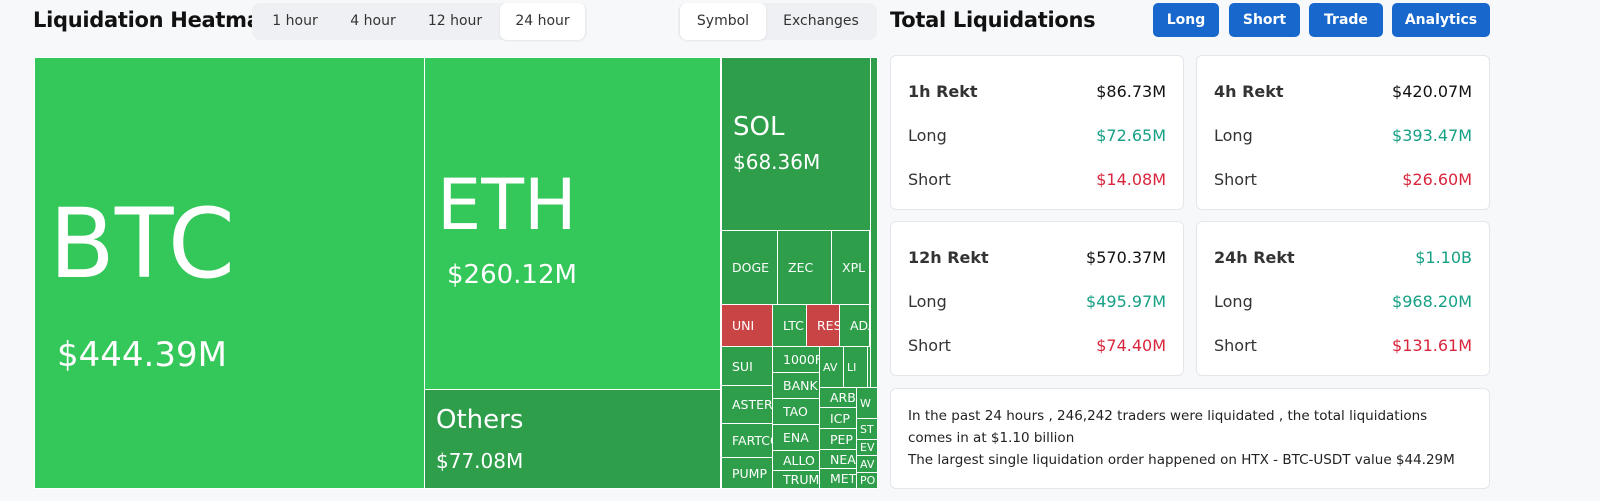 The image size is (1600, 501). I want to click on period-label: 1h Rekt, so click(943, 91).